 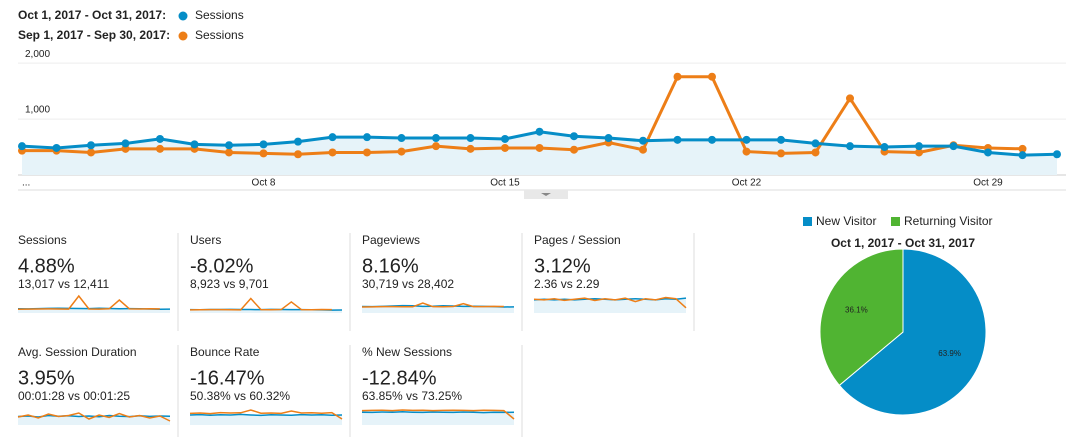 I want to click on metric-change: 8.16%, so click(x=390, y=266).